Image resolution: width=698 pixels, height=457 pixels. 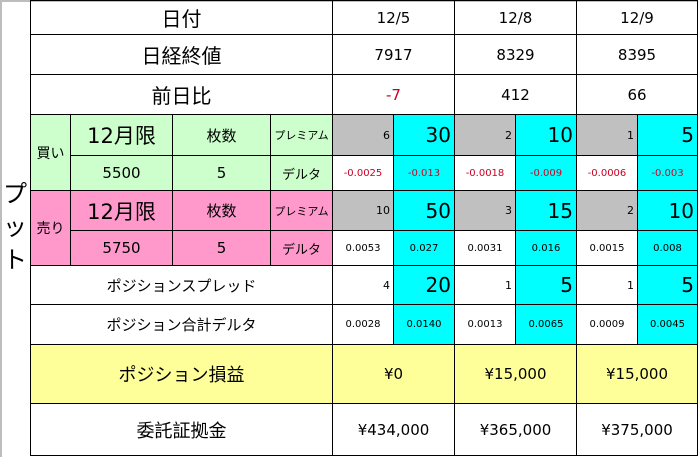 I want to click on total-delta-unit: 0.0009, so click(x=607, y=324).